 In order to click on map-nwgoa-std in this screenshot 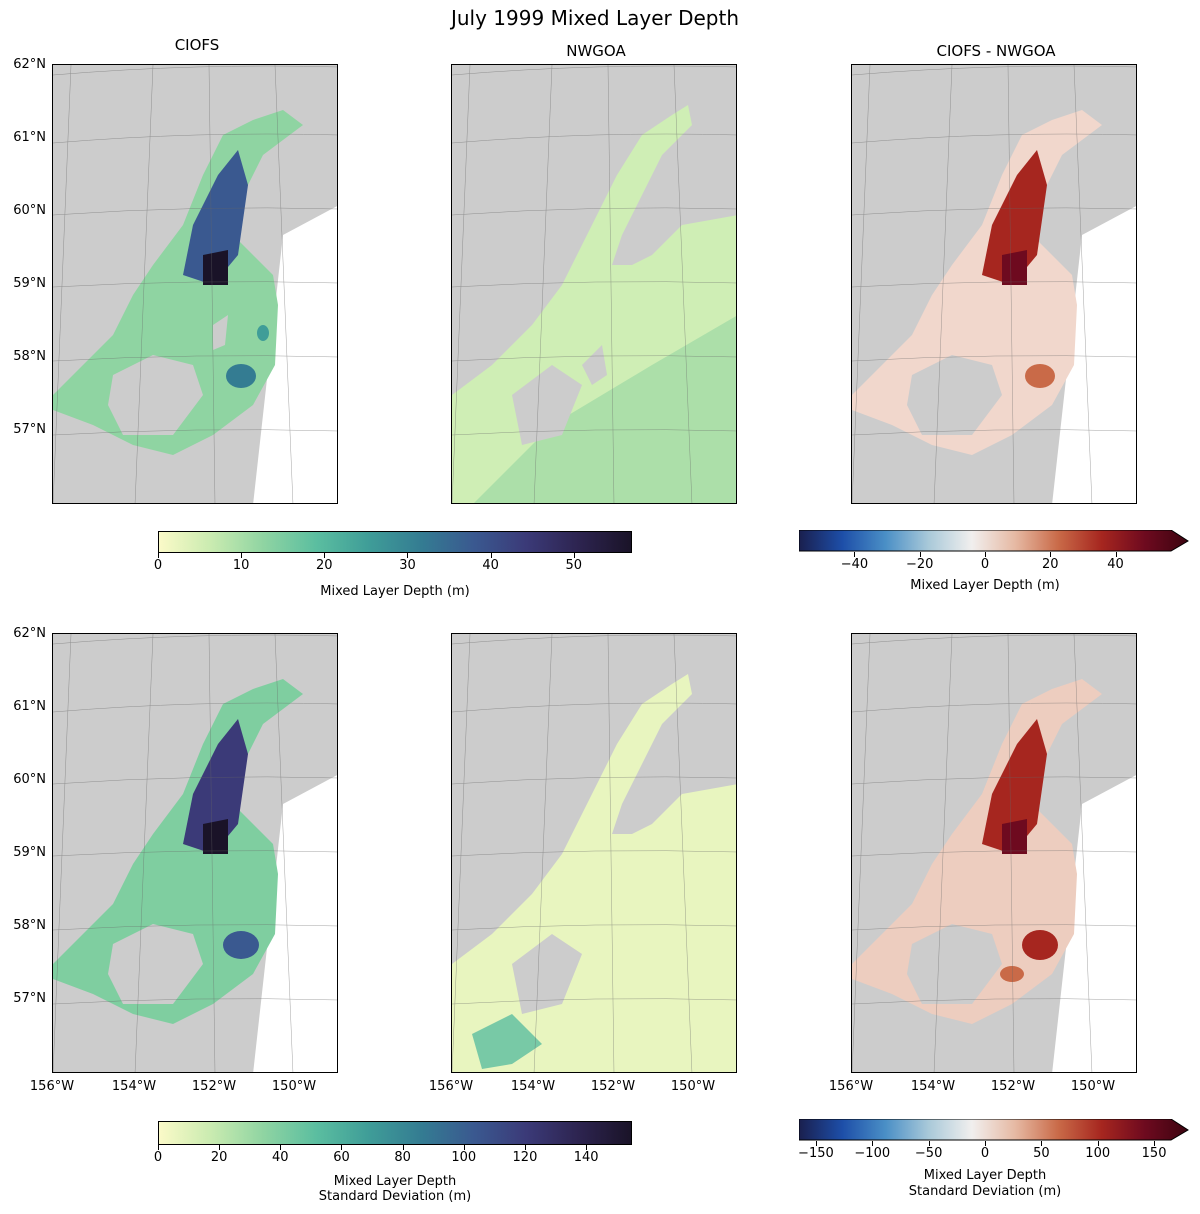, I will do `click(594, 853)`.